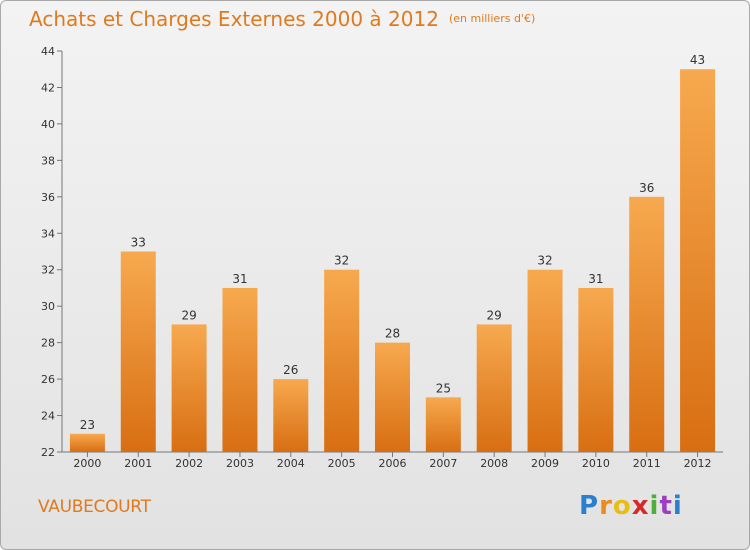 The image size is (750, 550). What do you see at coordinates (189, 463) in the screenshot?
I see `x-tick-label: 2002` at bounding box center [189, 463].